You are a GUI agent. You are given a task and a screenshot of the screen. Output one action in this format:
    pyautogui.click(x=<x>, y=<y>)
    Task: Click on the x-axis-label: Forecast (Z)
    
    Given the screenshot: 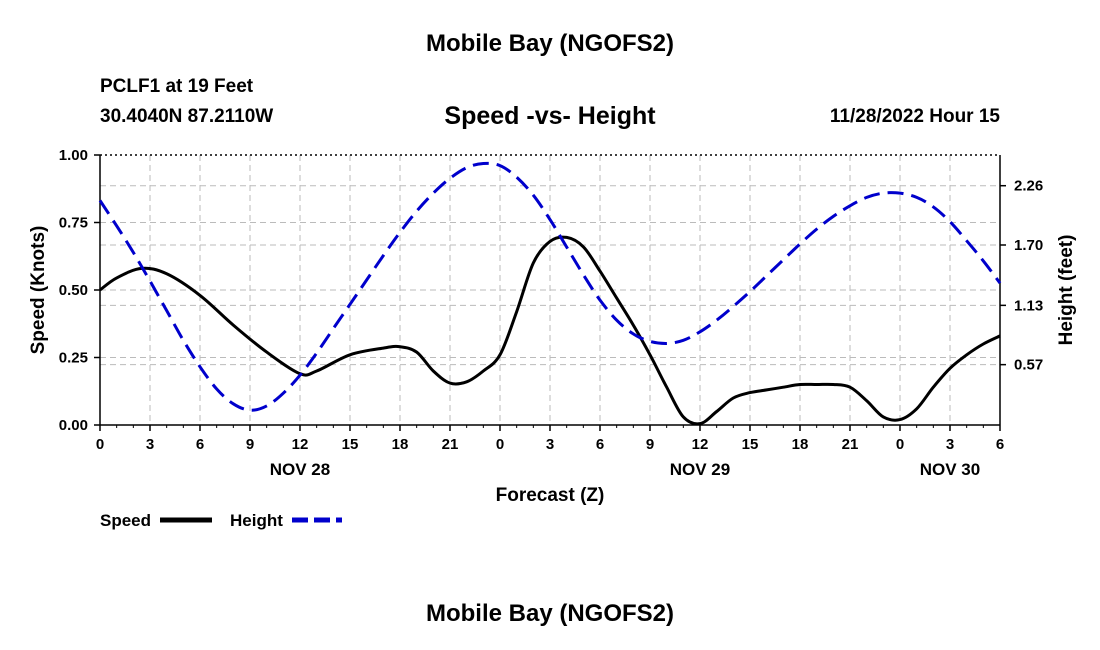 What is the action you would take?
    pyautogui.click(x=550, y=495)
    